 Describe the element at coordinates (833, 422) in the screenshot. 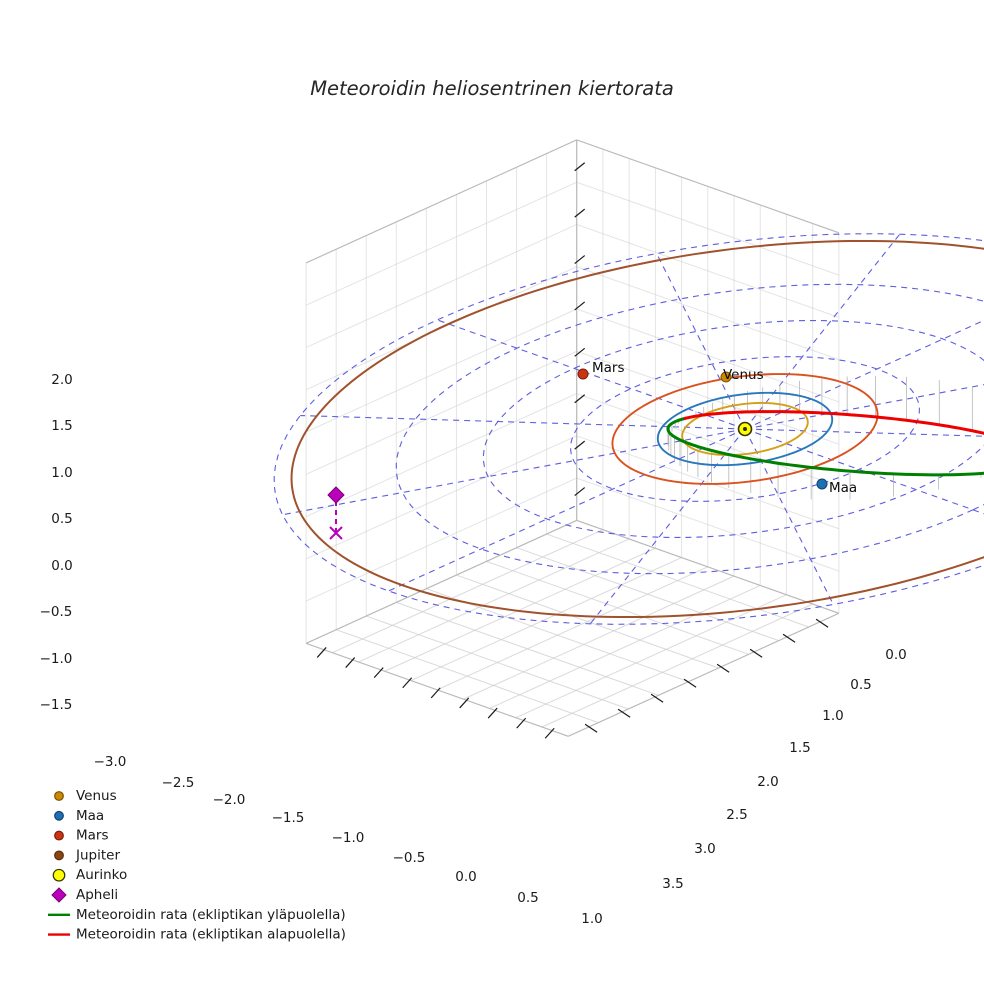

I see `meteoroid-below-ecliptic` at that location.